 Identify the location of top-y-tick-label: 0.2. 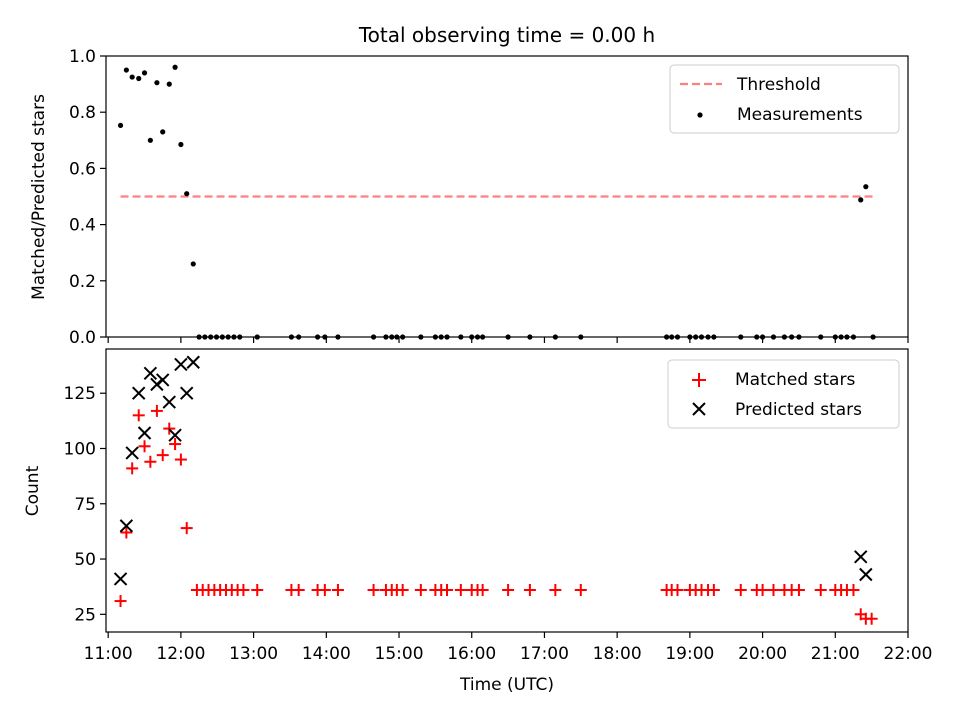
(82, 282).